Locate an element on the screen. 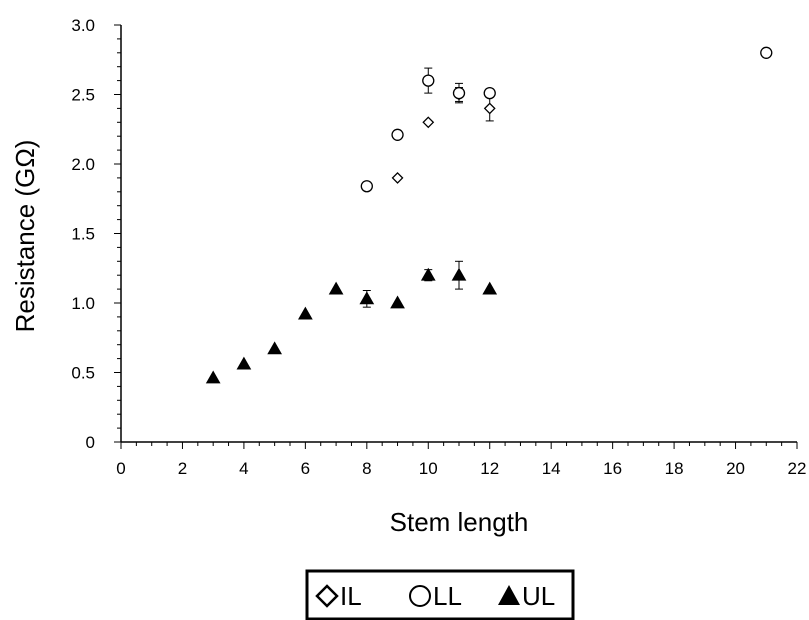 This screenshot has height=620, width=809. legend-label-ll: LL is located at coordinates (447, 596).